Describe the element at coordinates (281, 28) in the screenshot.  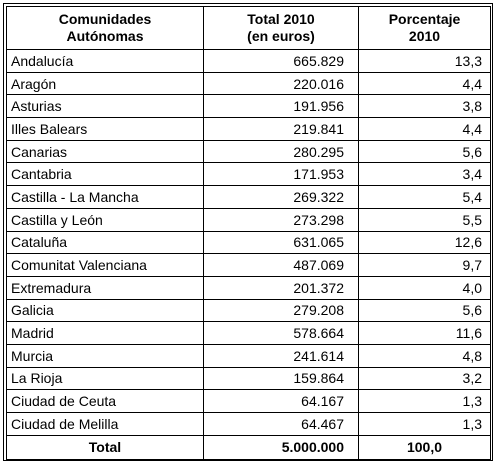
I see `header-total: Total 2010 (en euros)` at that location.